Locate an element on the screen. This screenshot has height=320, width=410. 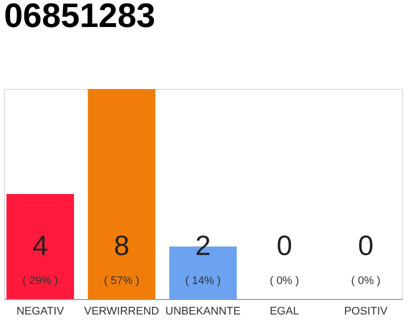
data-label: 2 is located at coordinates (203, 245).